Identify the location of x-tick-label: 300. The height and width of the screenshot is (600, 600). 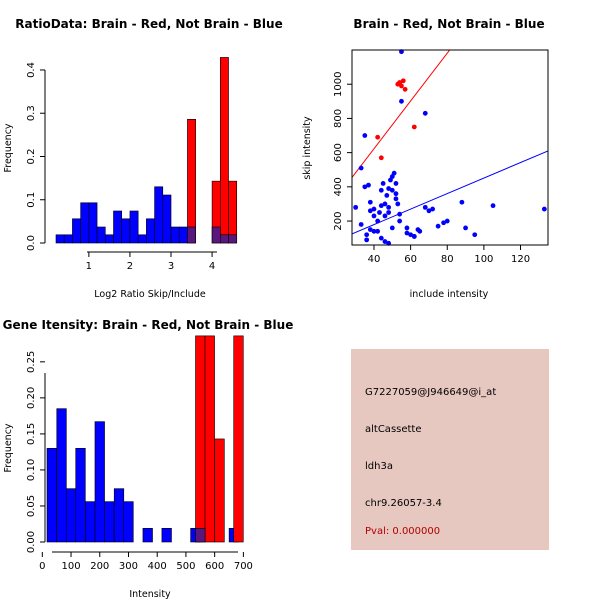
(128, 566).